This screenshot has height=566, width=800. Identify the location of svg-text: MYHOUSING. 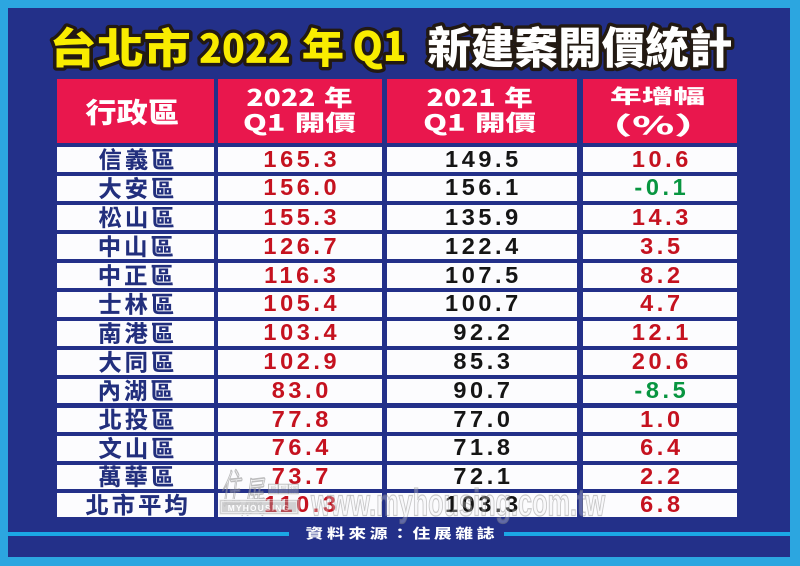
(259, 508).